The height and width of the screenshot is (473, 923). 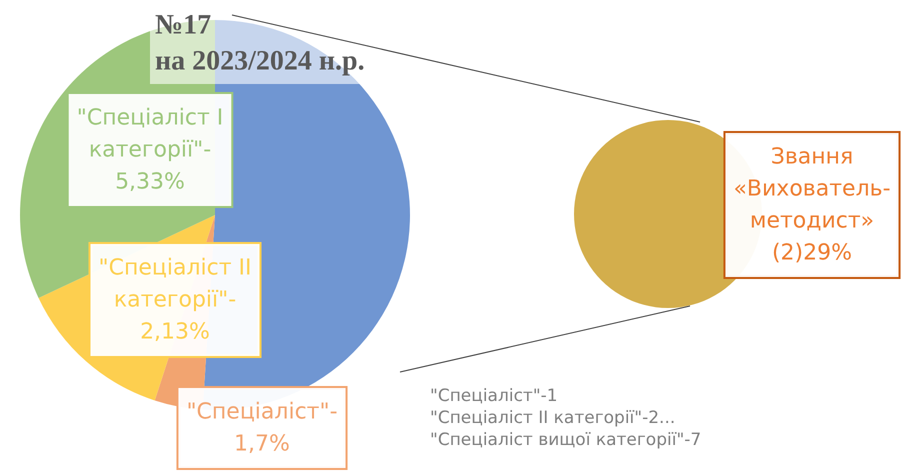 What do you see at coordinates (494, 396) in the screenshot?
I see `text: "Спеціаліст"-1` at bounding box center [494, 396].